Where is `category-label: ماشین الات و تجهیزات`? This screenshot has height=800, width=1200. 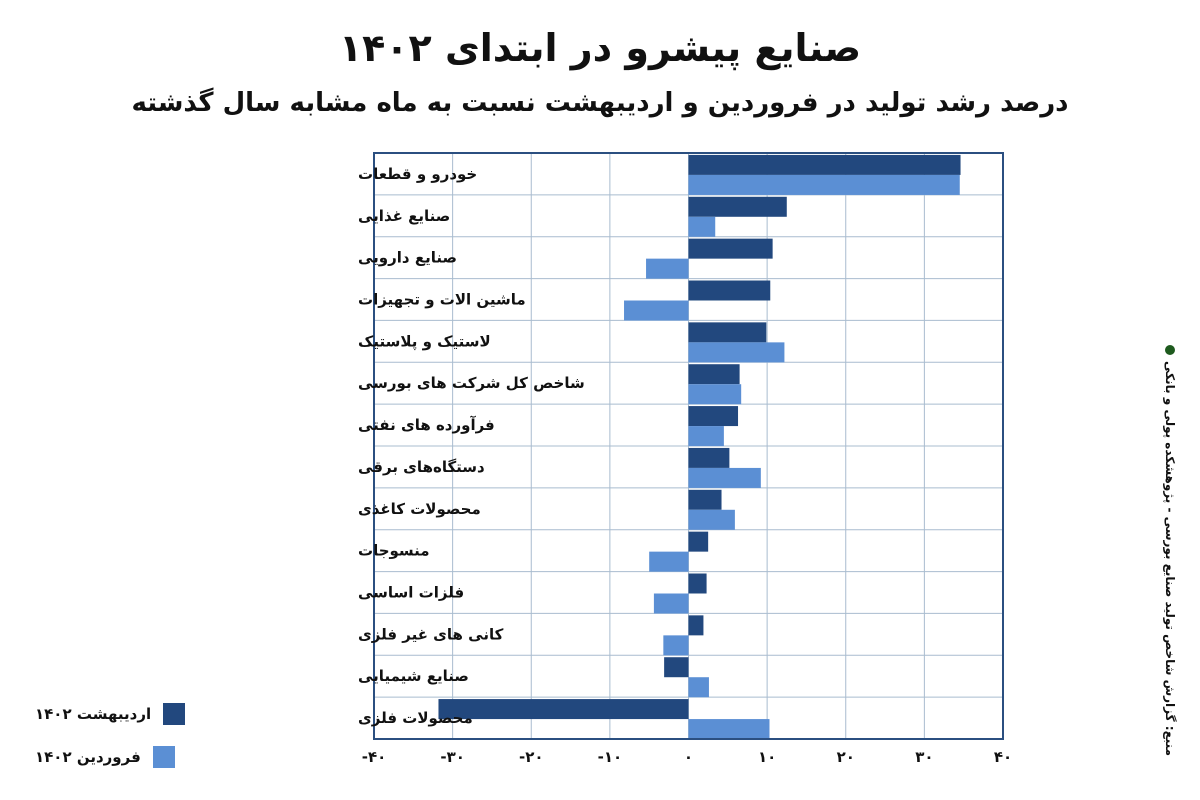 category-label: ماشین الات و تجهیزات is located at coordinates (442, 300).